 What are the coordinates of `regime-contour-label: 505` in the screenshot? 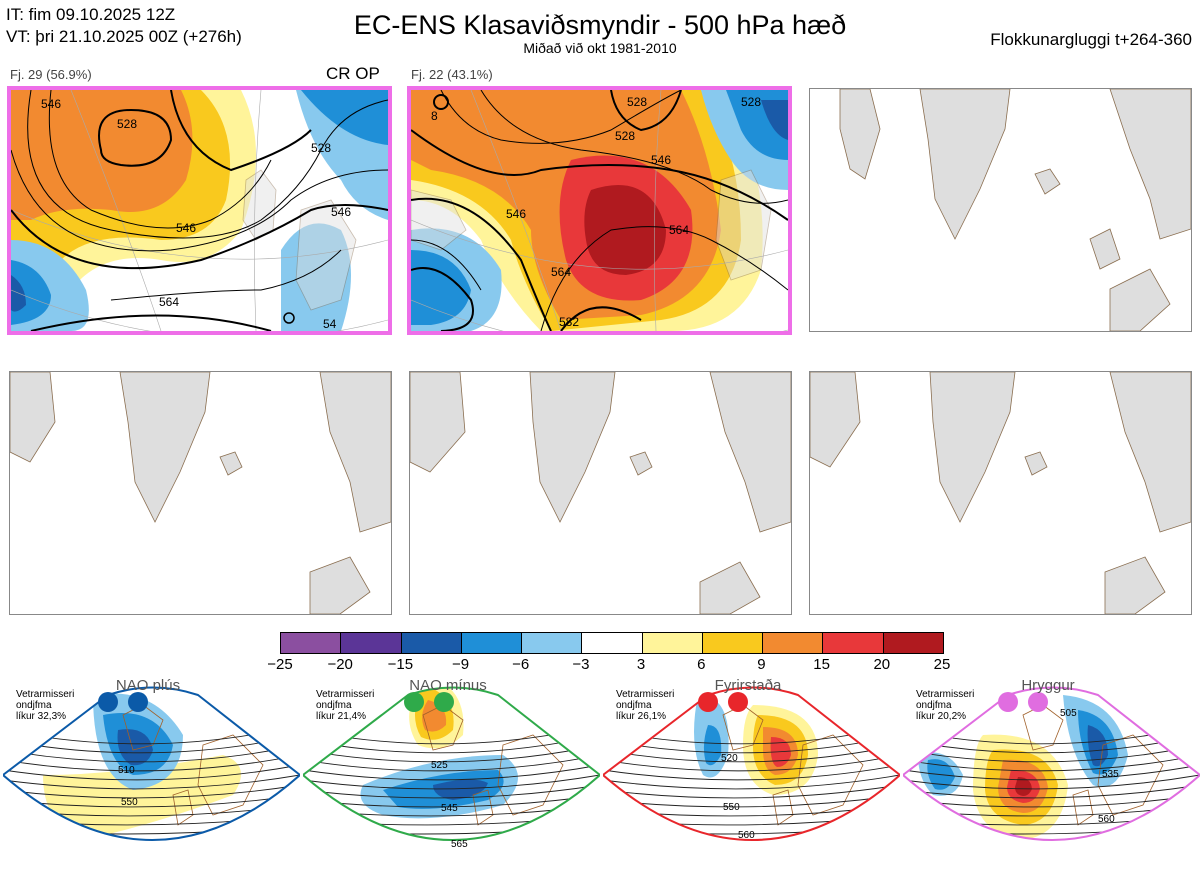 It's located at (1068, 713).